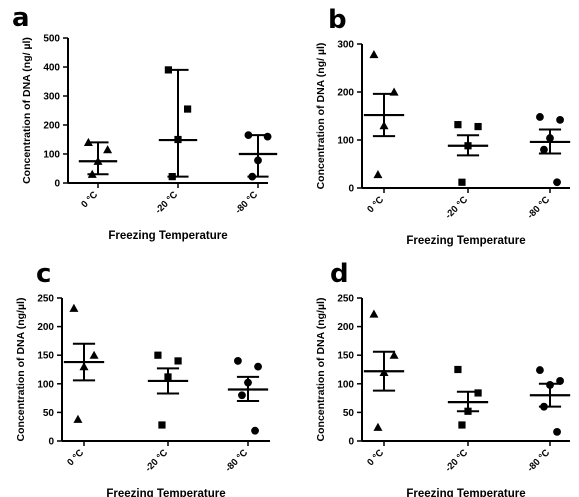  I want to click on y-tick-label: 400, so click(51, 68).